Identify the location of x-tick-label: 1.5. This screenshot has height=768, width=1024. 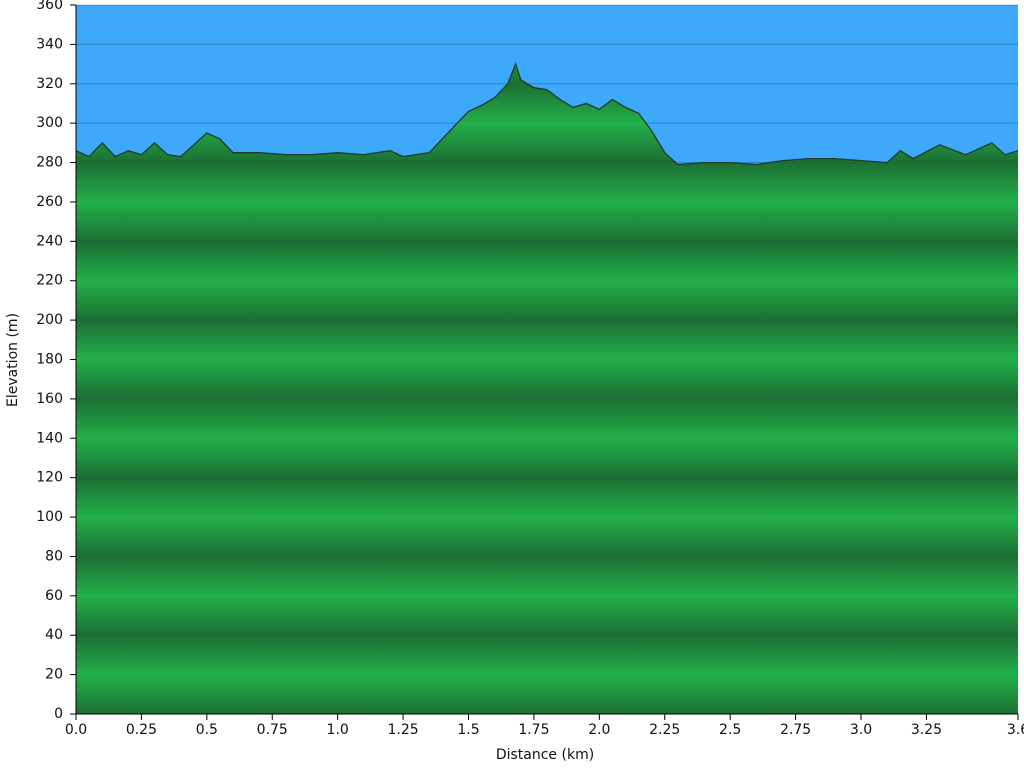
(468, 730).